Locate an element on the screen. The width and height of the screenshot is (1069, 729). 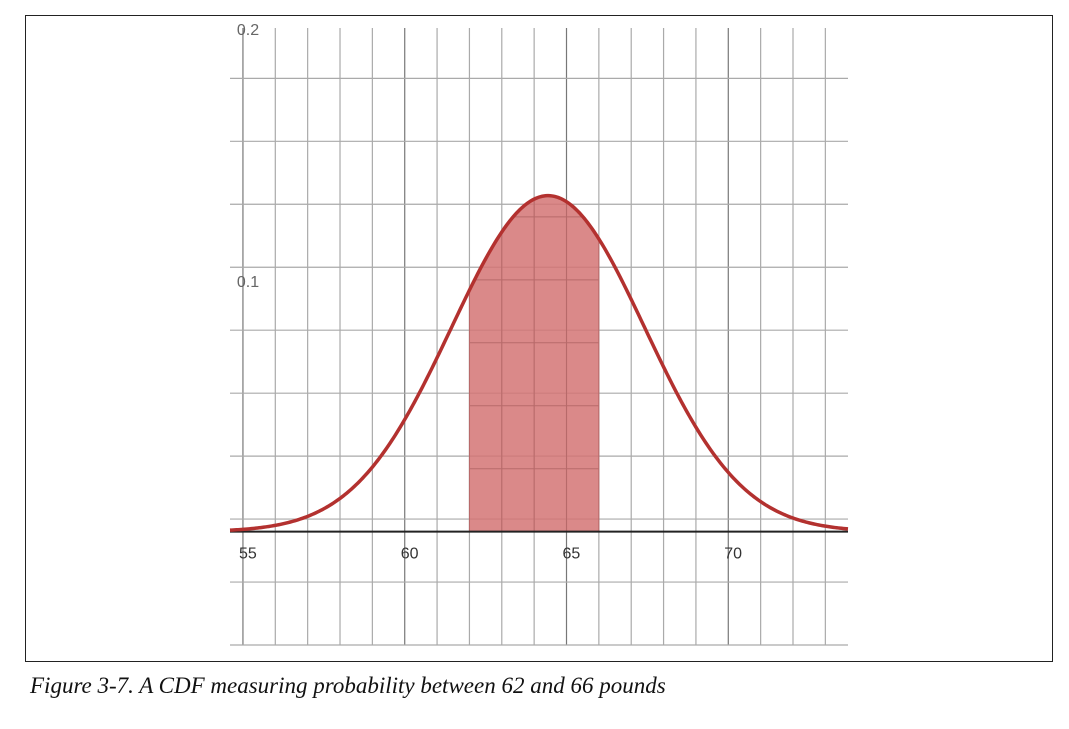
x-tick-label-65: 65 is located at coordinates (572, 554).